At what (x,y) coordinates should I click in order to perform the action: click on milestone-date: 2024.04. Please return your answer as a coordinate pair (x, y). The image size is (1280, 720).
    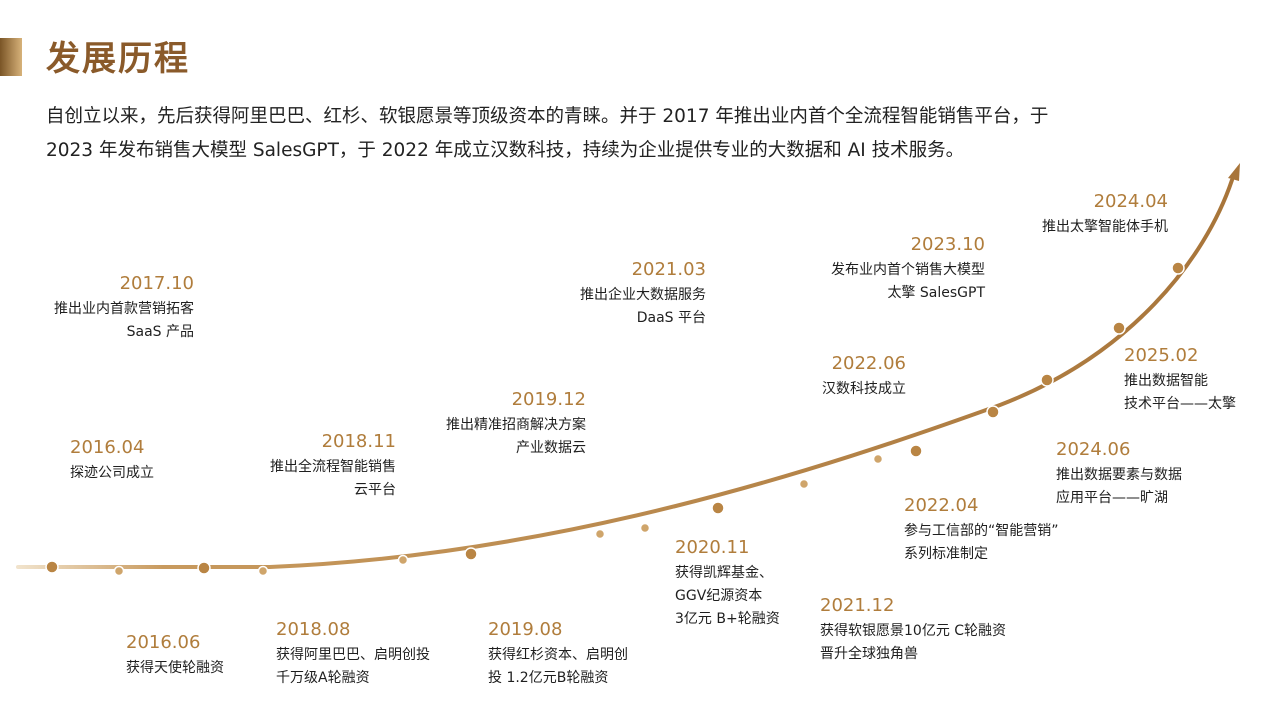
    Looking at the image, I should click on (1130, 201).